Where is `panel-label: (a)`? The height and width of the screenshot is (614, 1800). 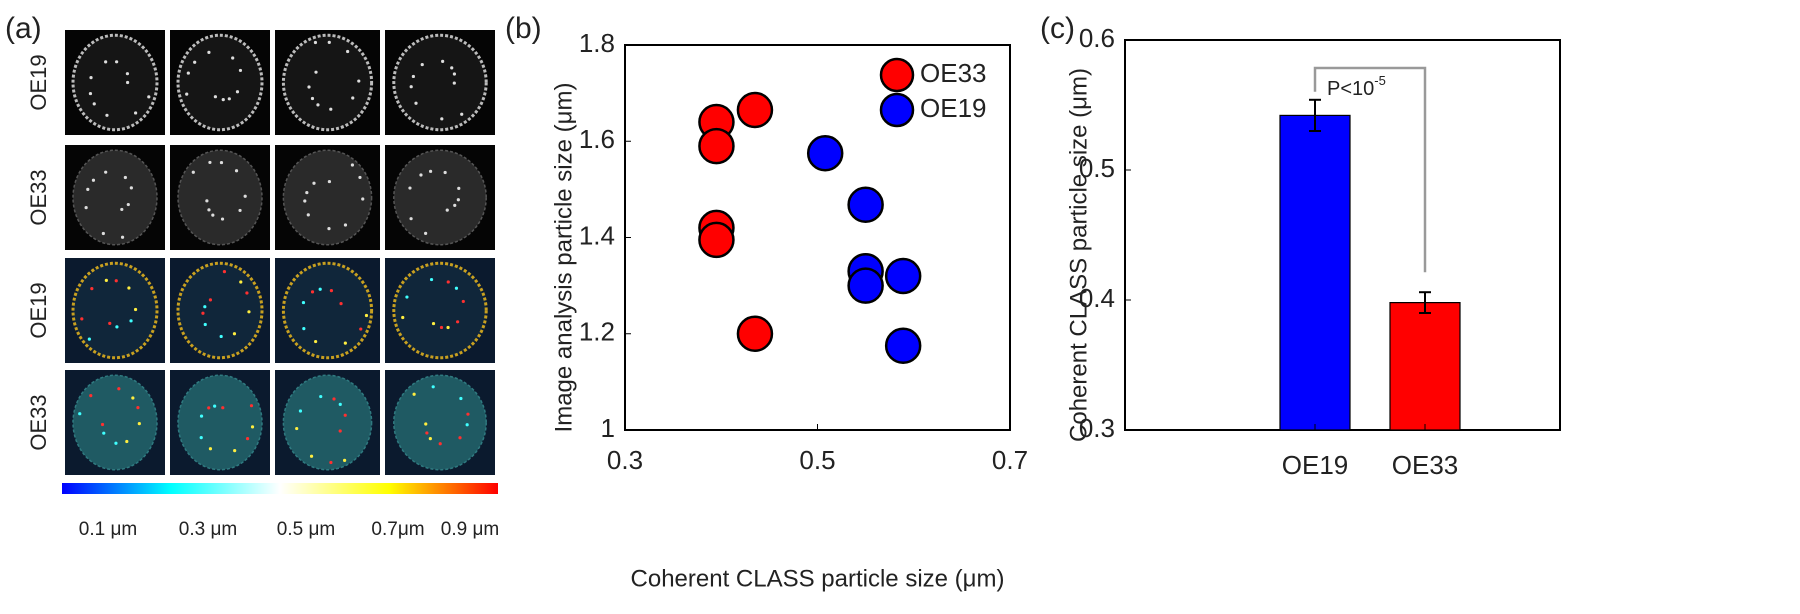 panel-label: (a) is located at coordinates (23, 28).